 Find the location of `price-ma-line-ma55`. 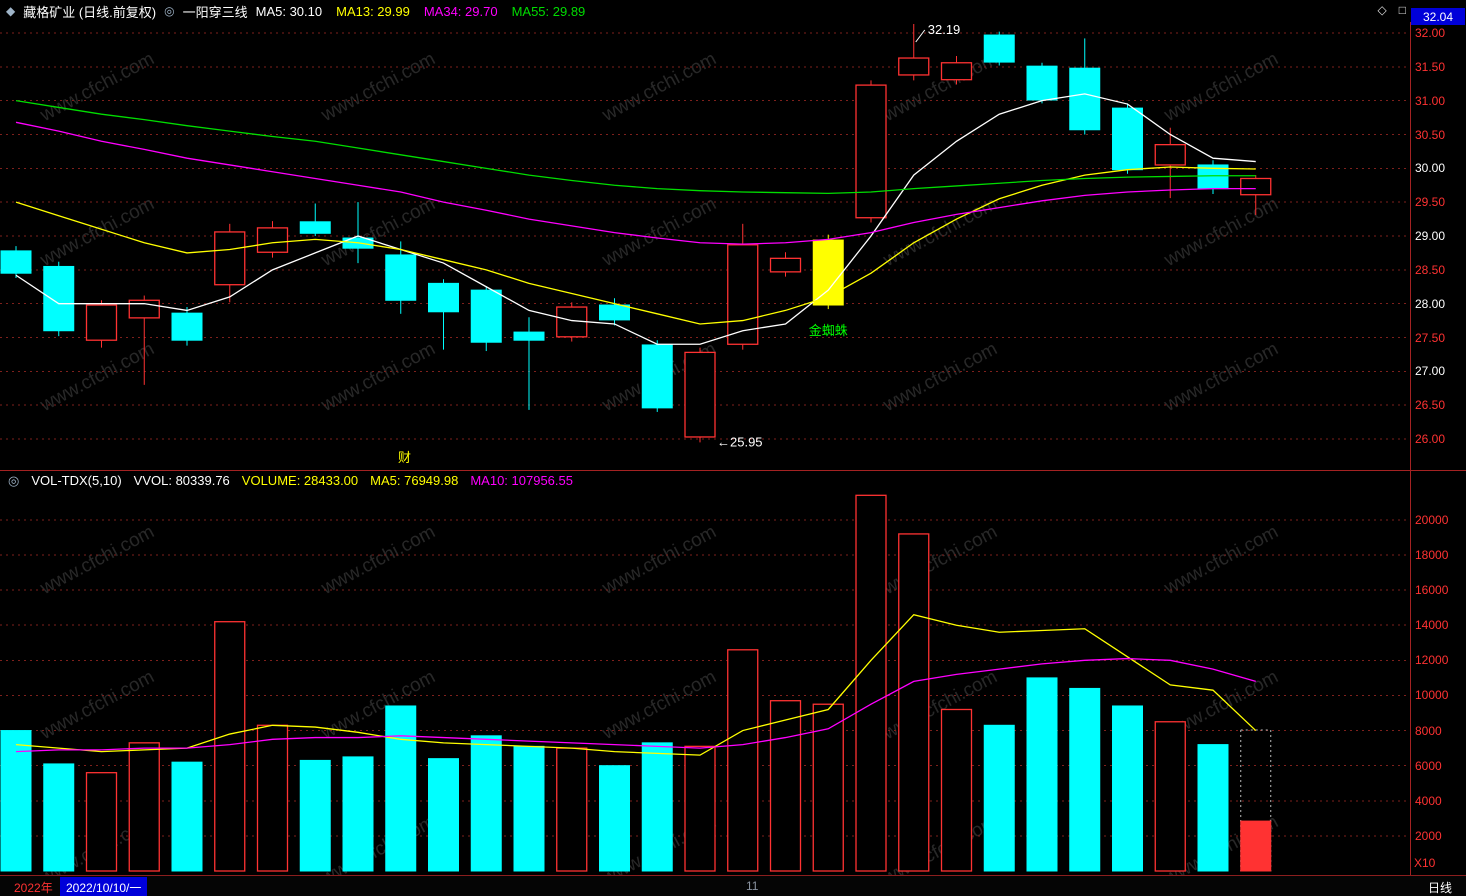

price-ma-line-ma55 is located at coordinates (635, 147).